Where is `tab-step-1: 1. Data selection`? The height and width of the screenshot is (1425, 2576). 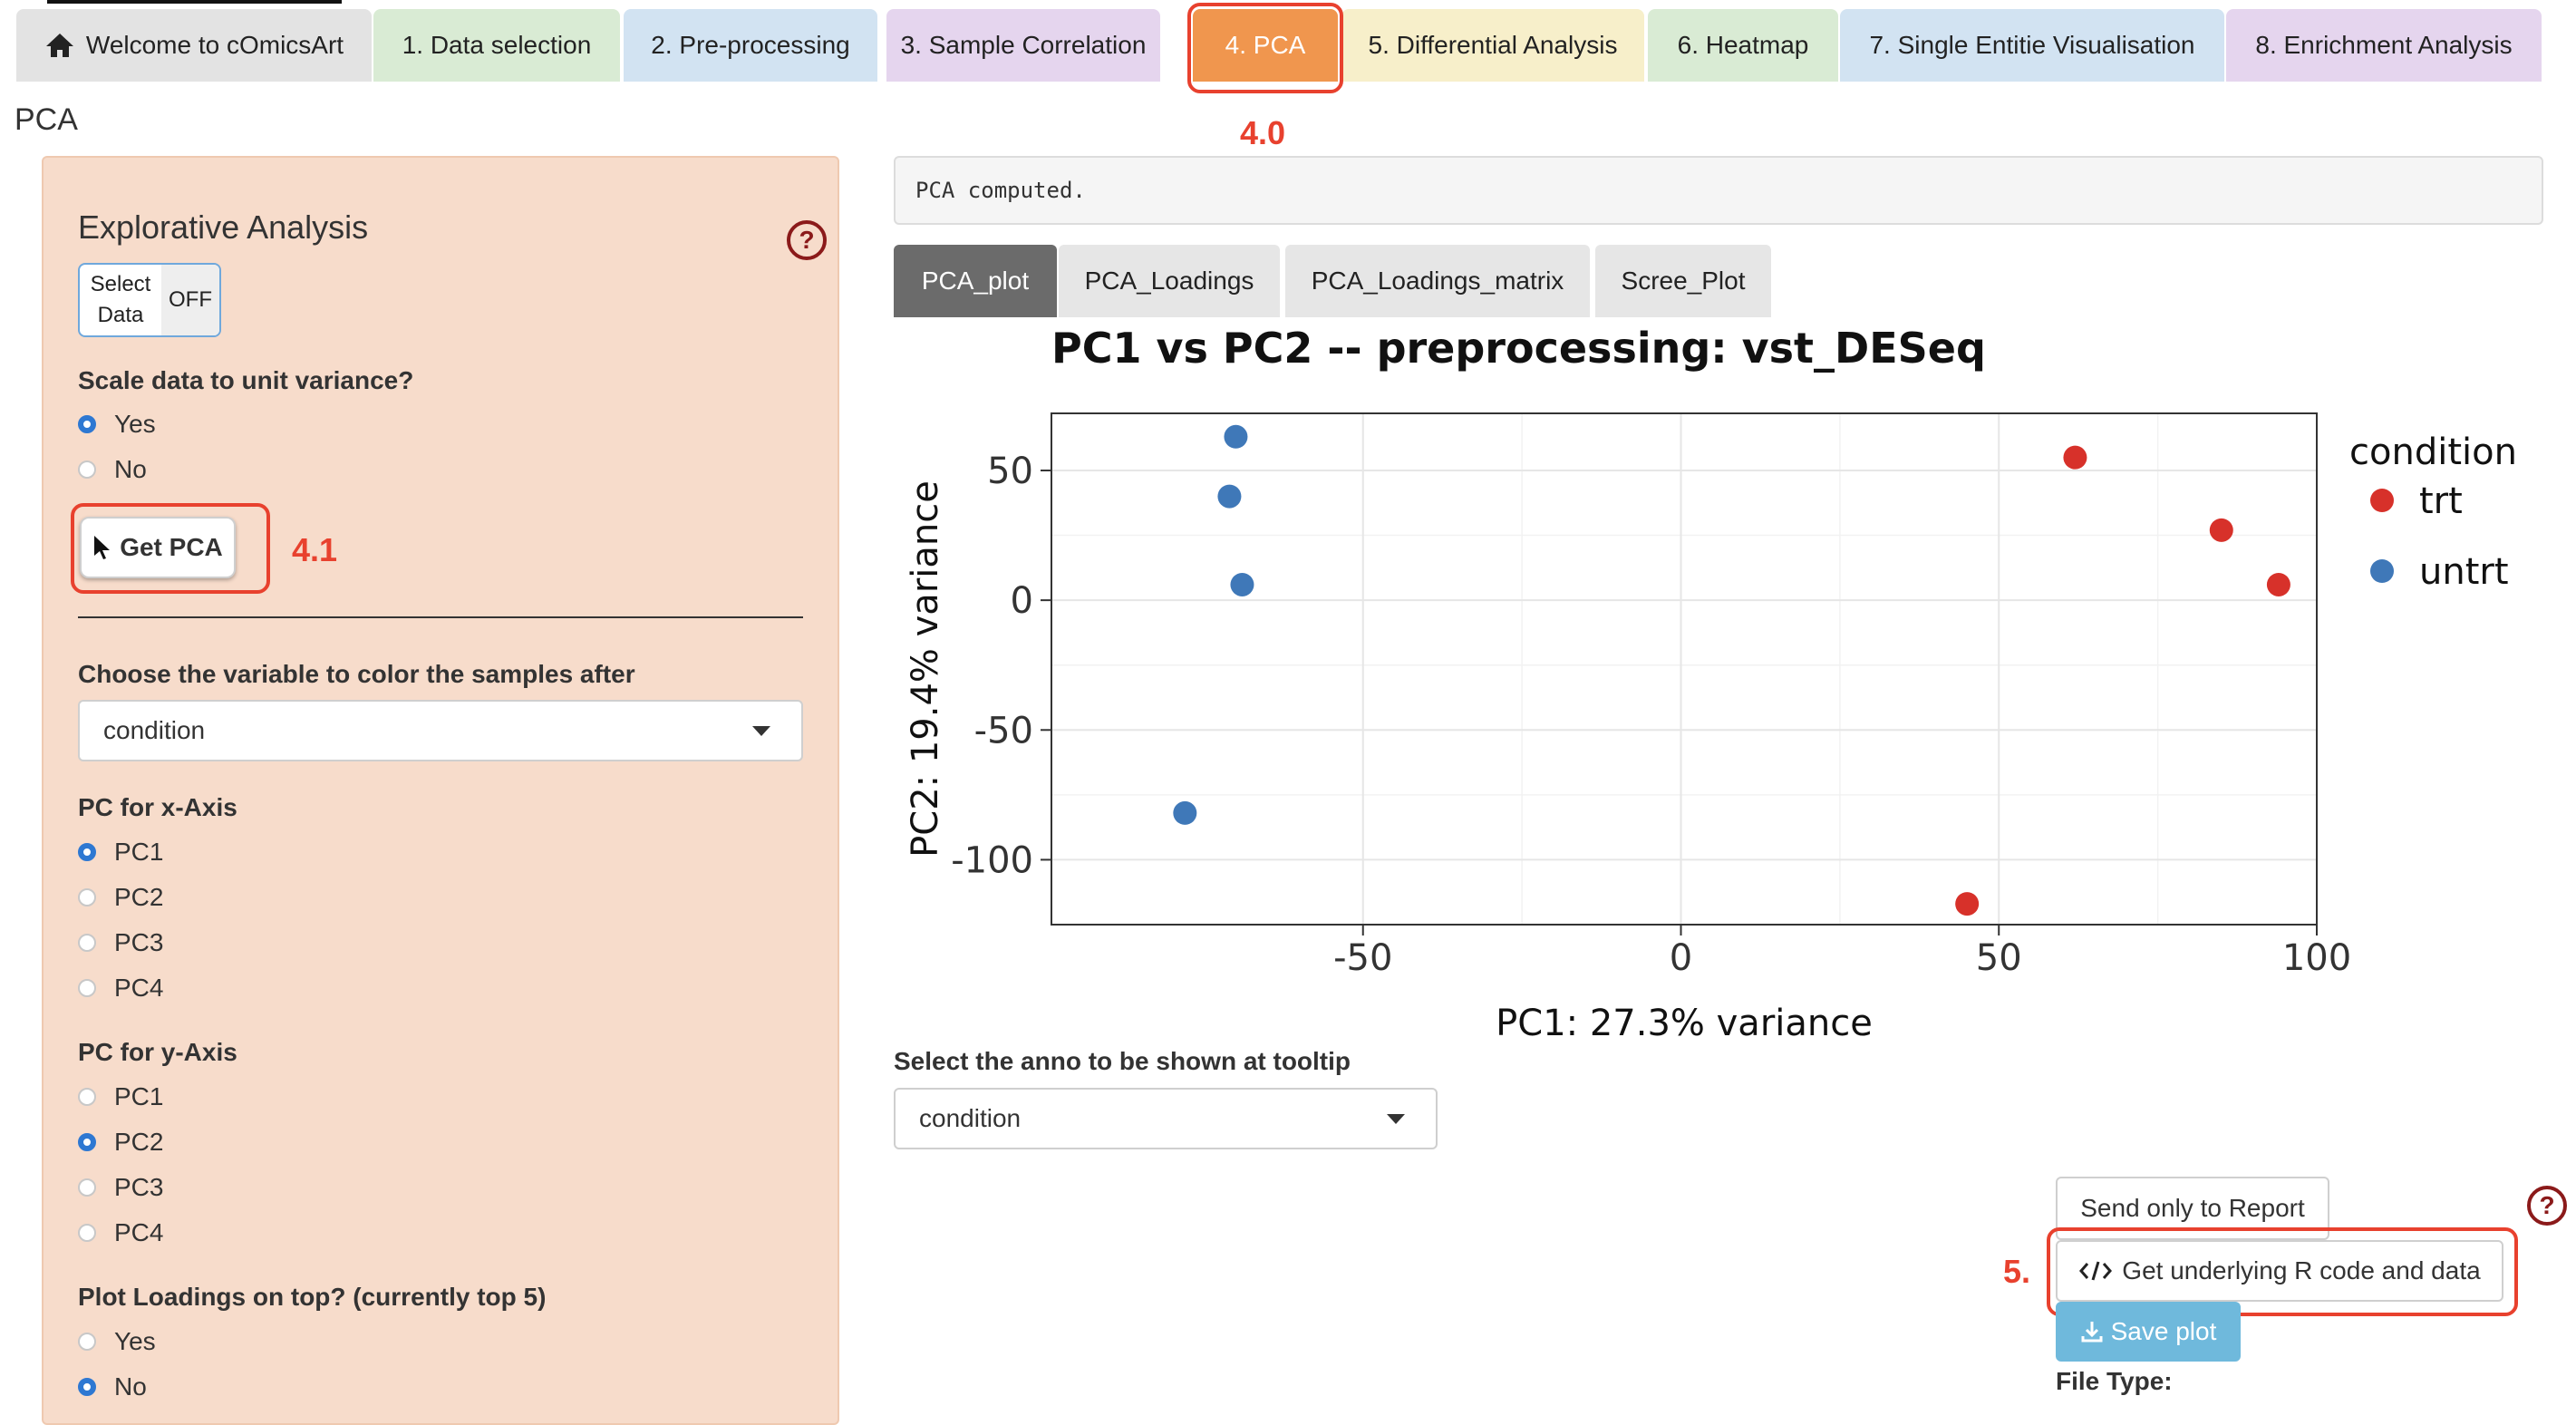
tab-step-1: 1. Data selection is located at coordinates (496, 45).